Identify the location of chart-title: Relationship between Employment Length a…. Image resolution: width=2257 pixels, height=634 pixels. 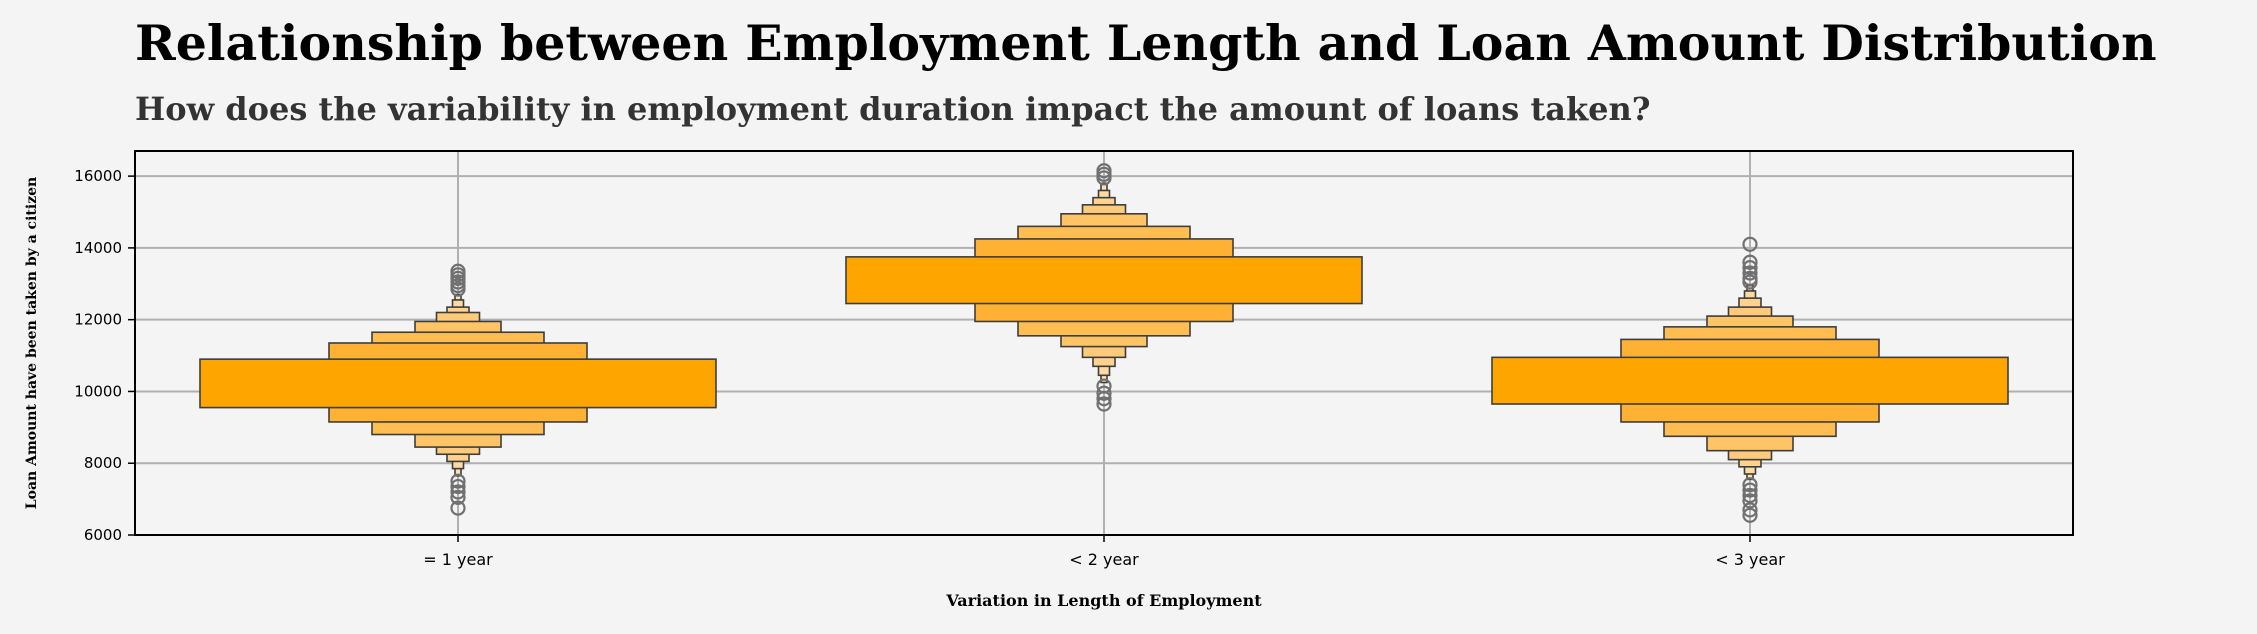
(1146, 43).